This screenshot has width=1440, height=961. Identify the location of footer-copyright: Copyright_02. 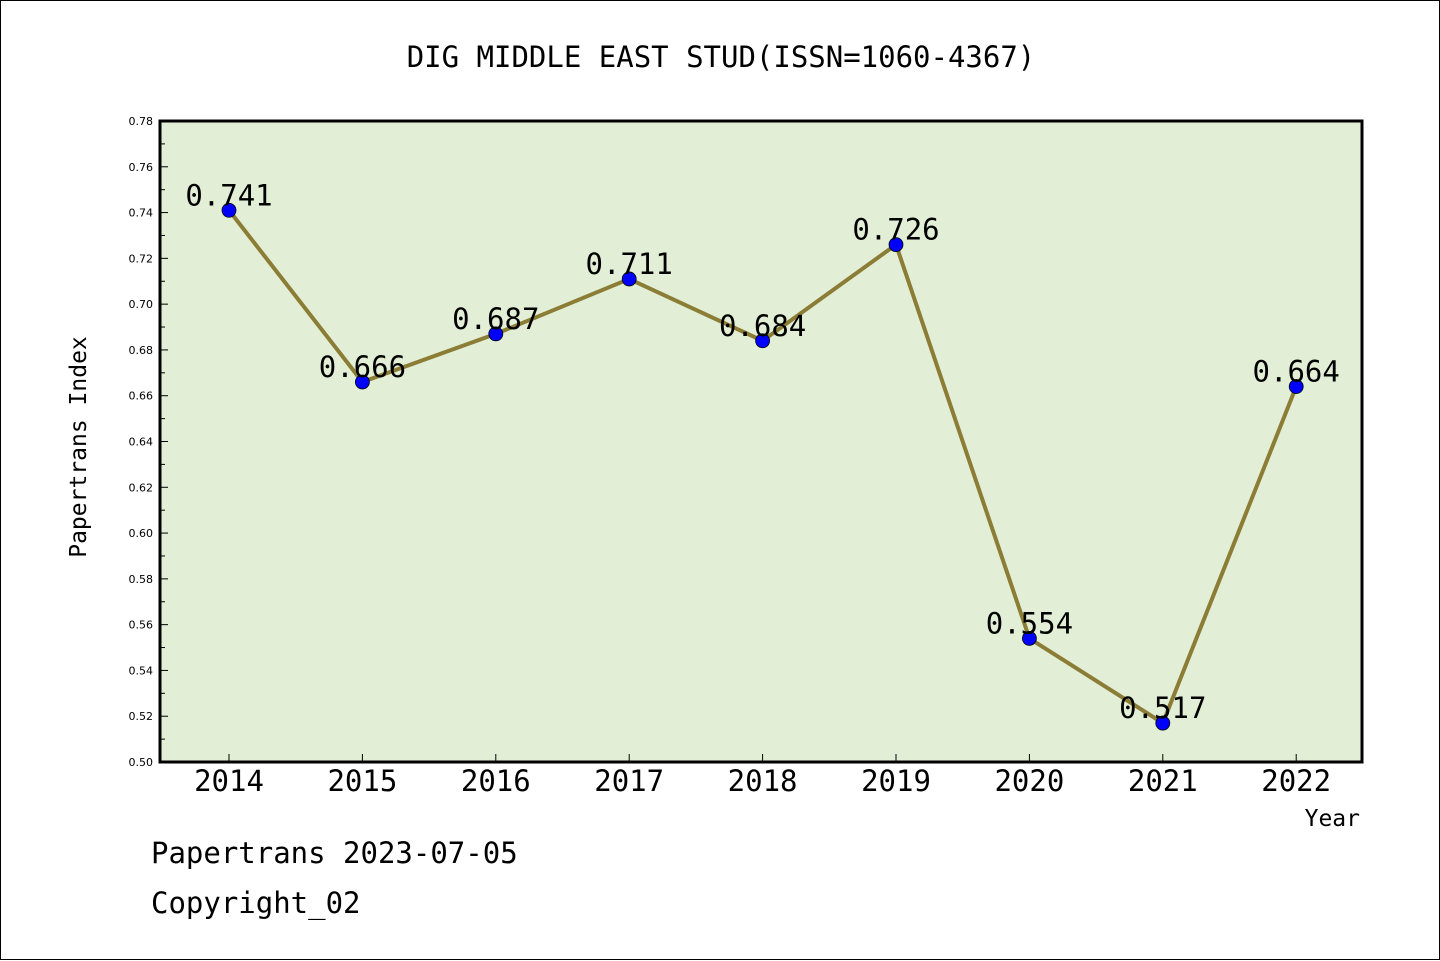
(256, 903).